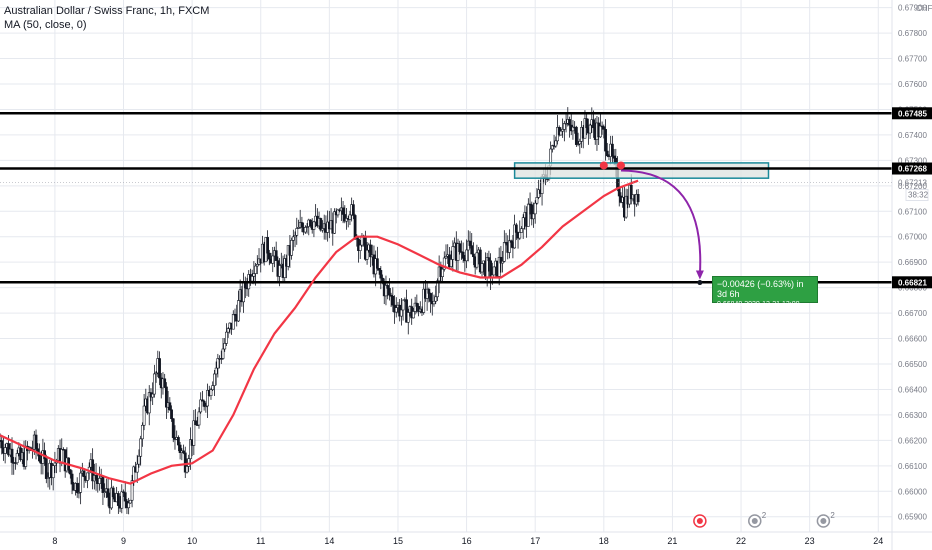  Describe the element at coordinates (764, 515) in the screenshot. I see `event-badge-count: 2` at that location.